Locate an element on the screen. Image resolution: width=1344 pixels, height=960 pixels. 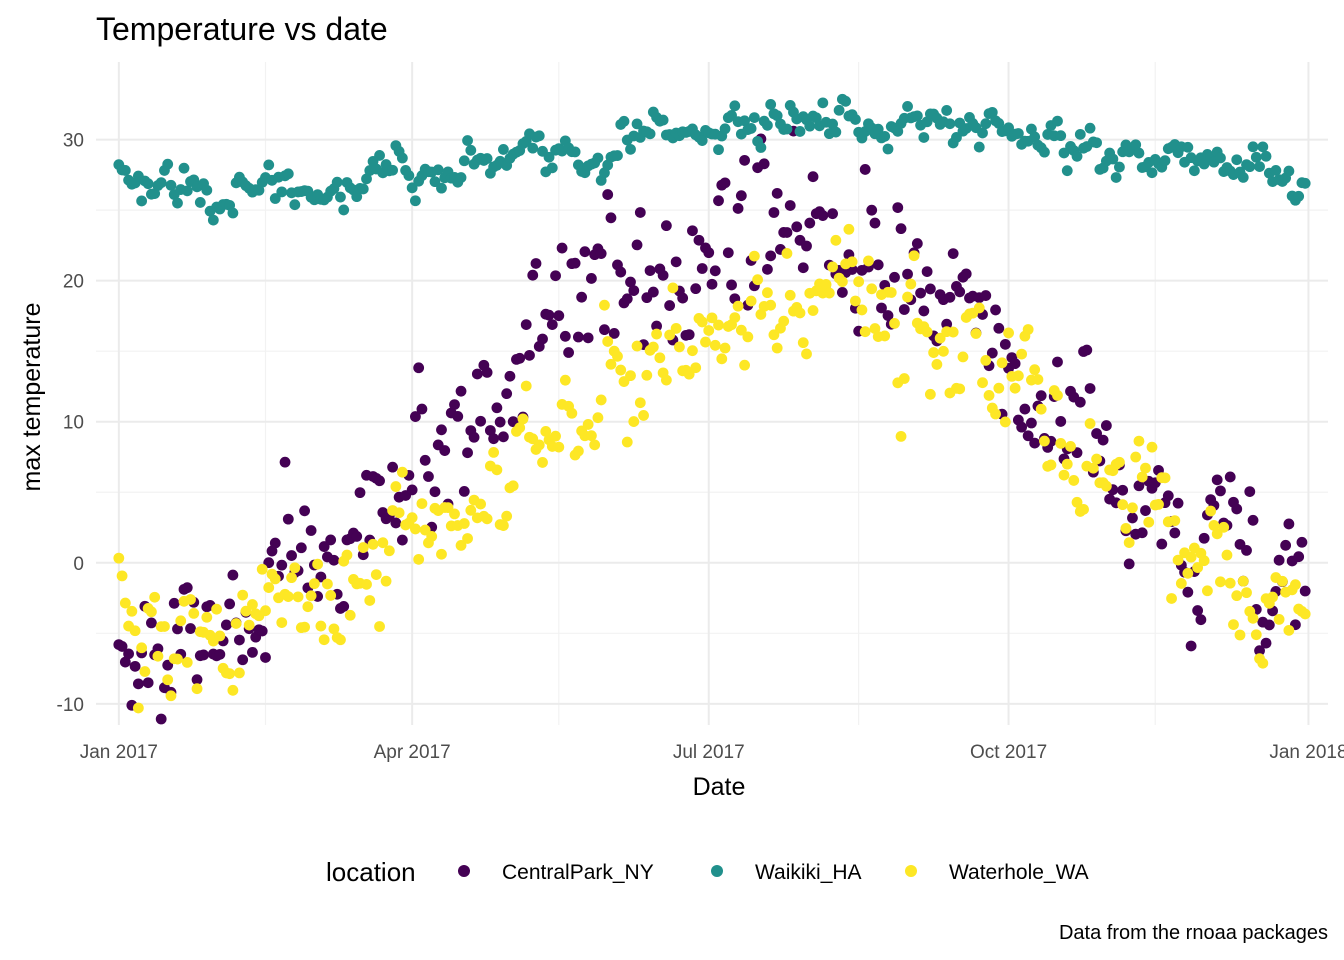
y-tick-label: 0 is located at coordinates (78, 564).